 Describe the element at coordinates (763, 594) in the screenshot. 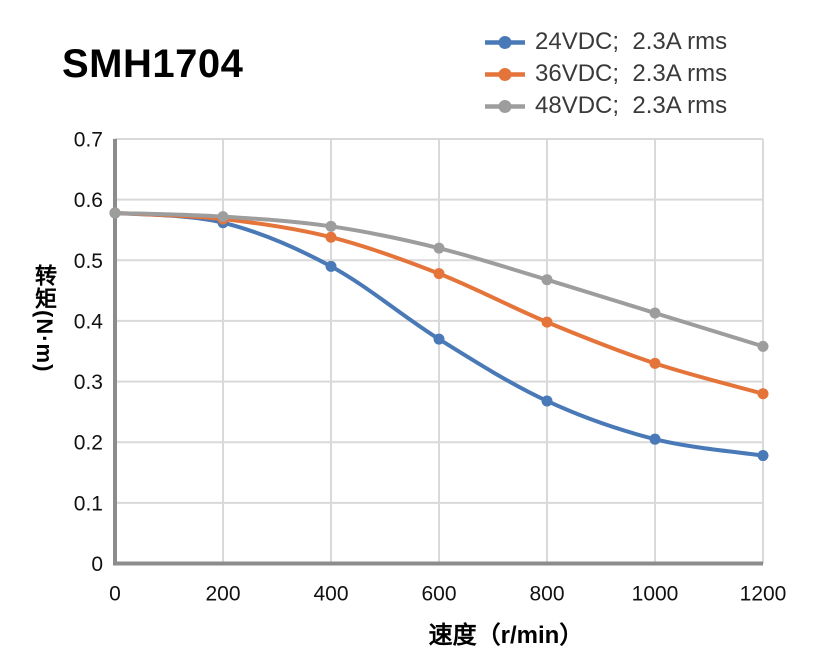

I see `x-tick-label: 1200` at that location.